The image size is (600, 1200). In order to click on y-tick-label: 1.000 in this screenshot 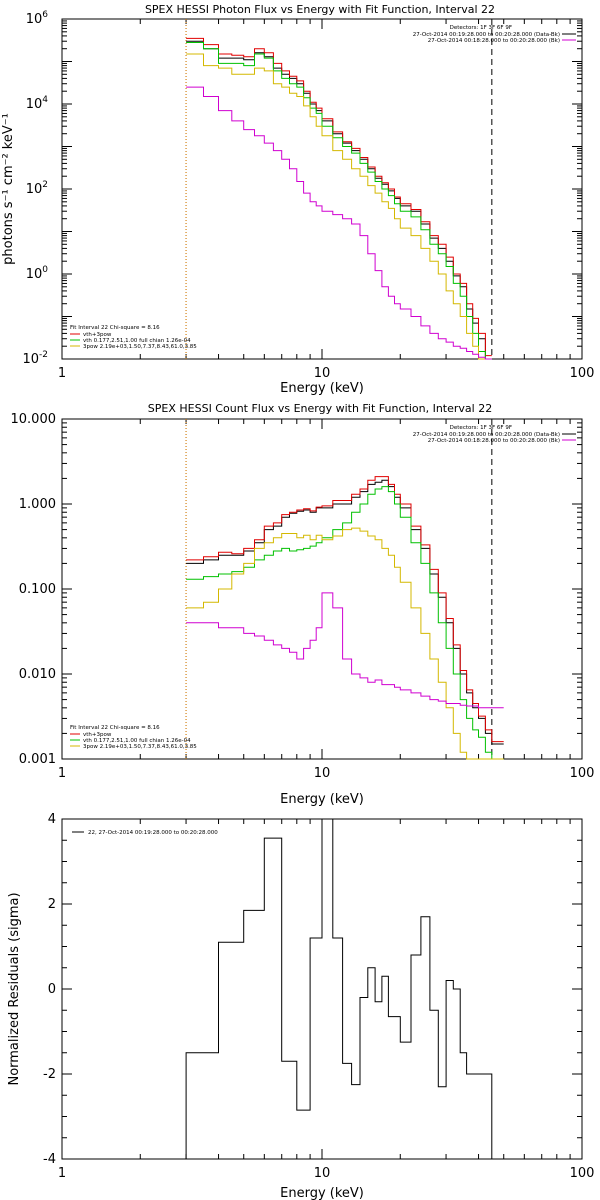, I will do `click(37, 504)`.